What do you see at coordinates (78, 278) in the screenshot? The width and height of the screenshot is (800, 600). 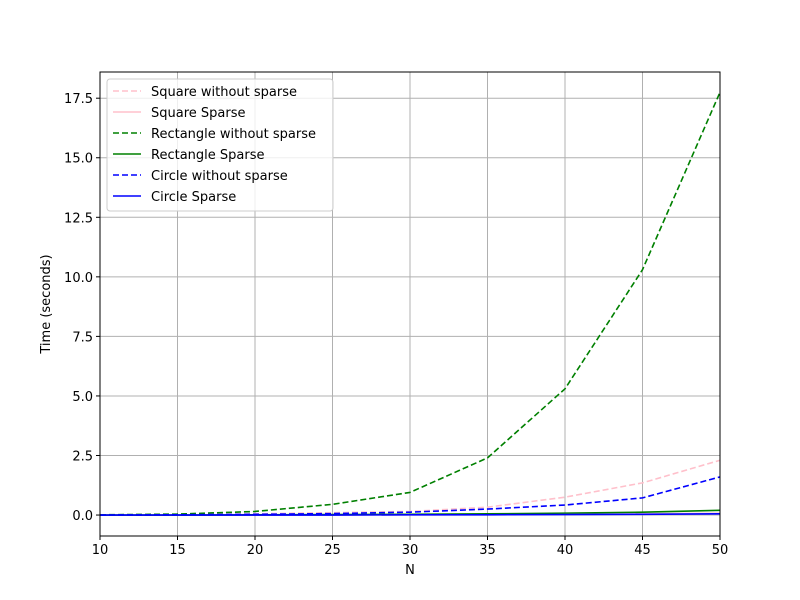 I see `y-tick-label: 10.0` at bounding box center [78, 278].